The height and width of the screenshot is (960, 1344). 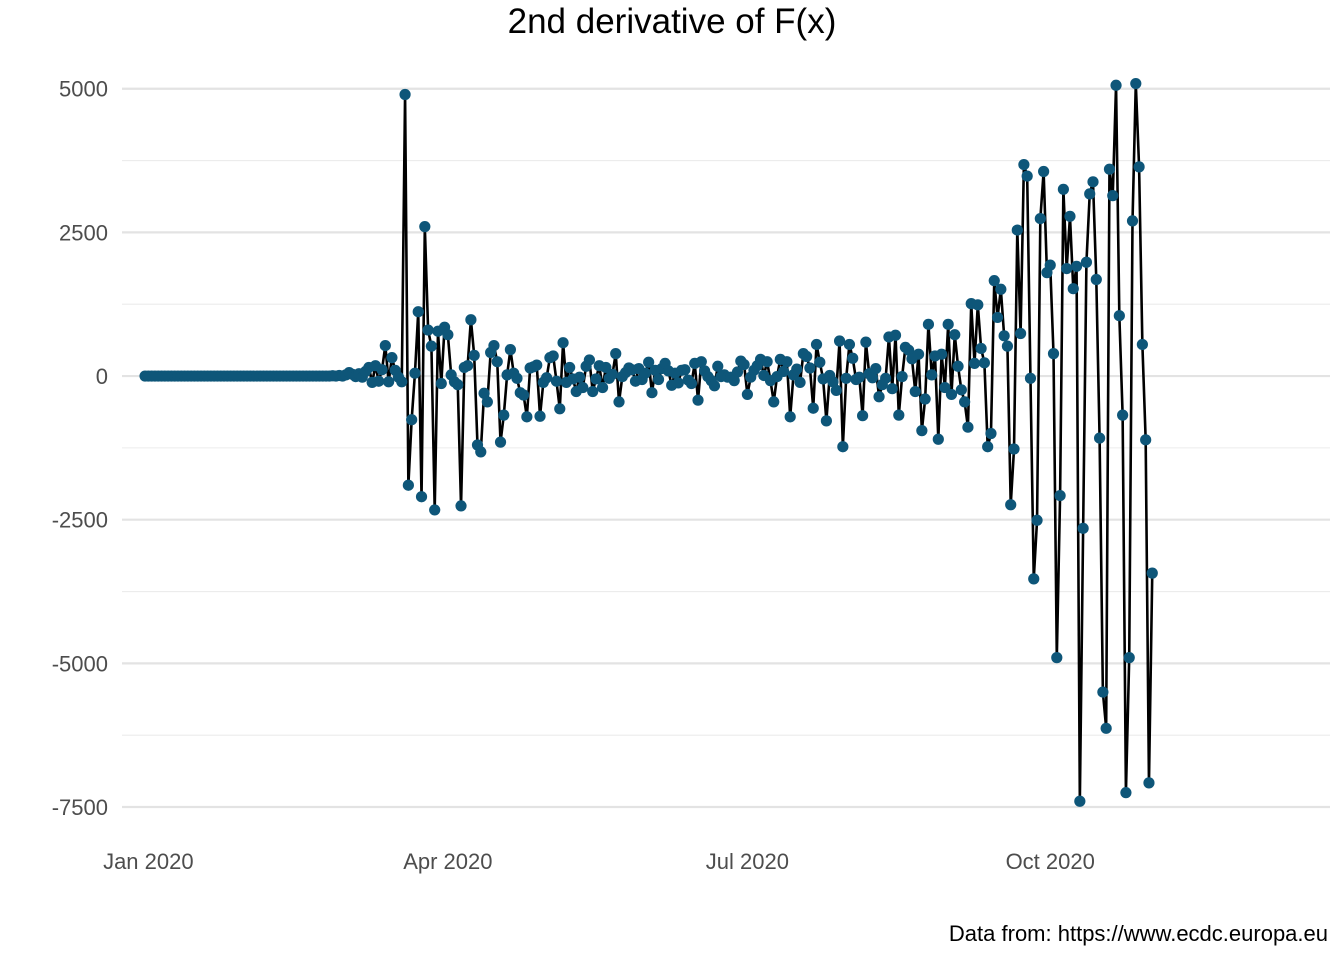 I want to click on x-tick-label: Jan 2020, so click(x=148, y=861).